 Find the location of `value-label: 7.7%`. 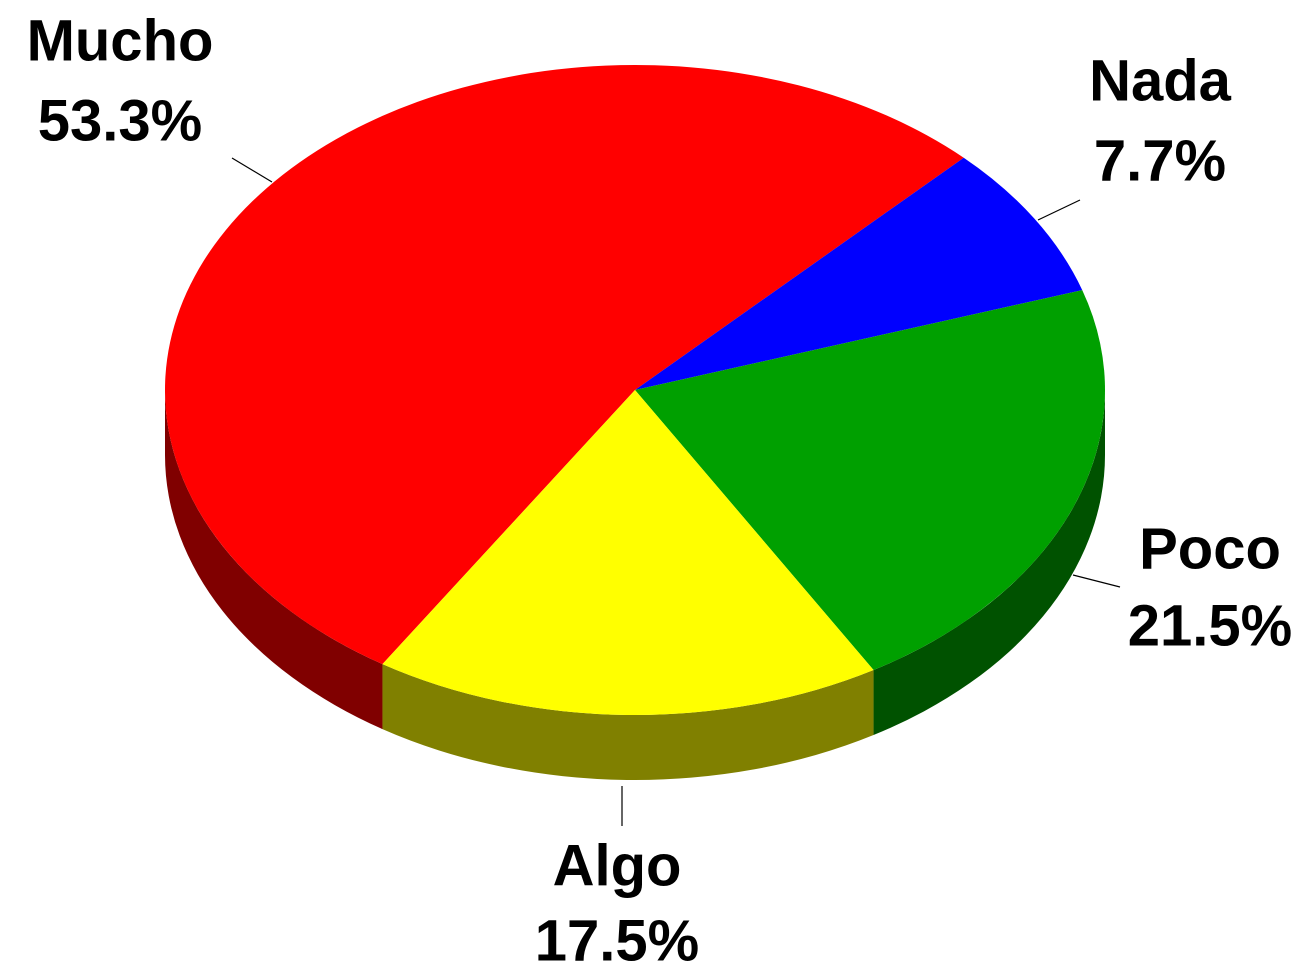

value-label: 7.7% is located at coordinates (1160, 160).